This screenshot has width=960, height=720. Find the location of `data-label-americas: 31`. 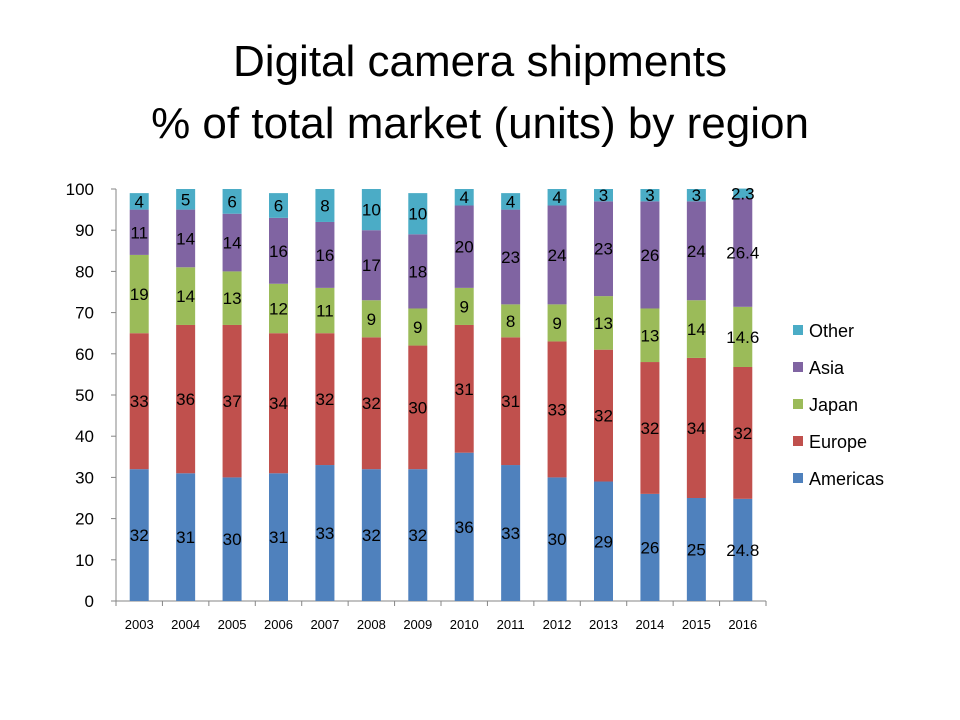

data-label-americas: 31 is located at coordinates (185, 537).